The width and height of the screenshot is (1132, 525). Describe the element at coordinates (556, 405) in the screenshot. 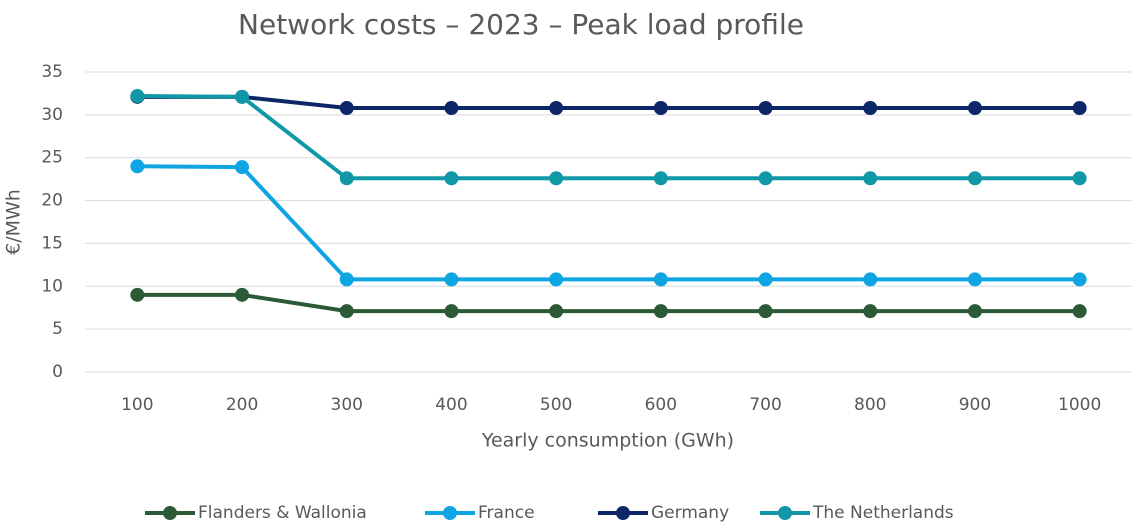

I see `x-tick-label: 500` at that location.